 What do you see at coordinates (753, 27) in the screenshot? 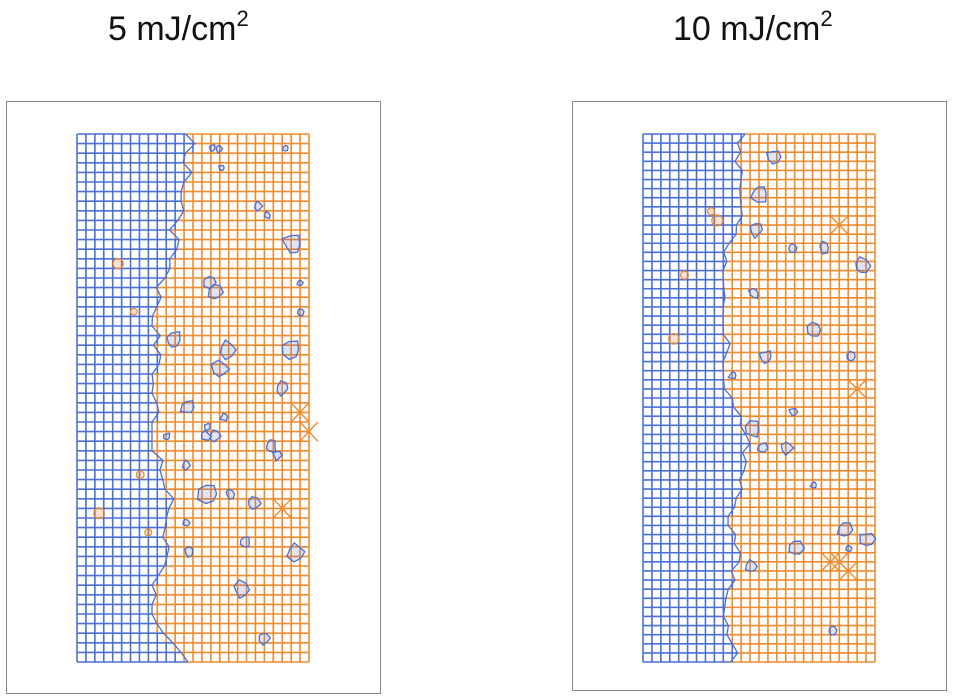
I see `panel-title-10-mj: 10 mJ/cm2` at bounding box center [753, 27].